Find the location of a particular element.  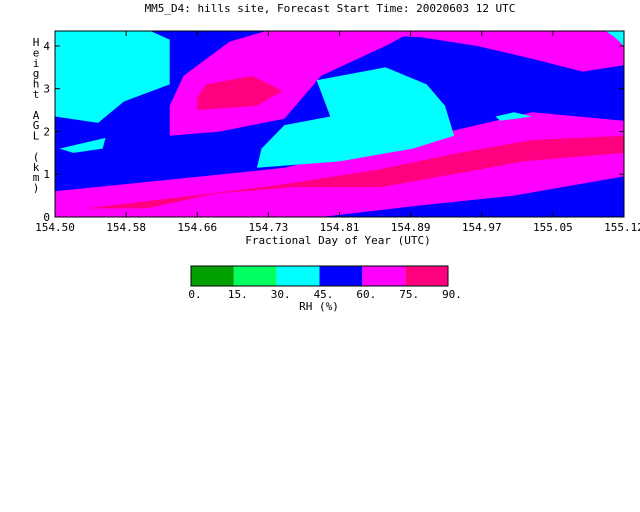

y-tick-label: 3 is located at coordinates (46, 89).